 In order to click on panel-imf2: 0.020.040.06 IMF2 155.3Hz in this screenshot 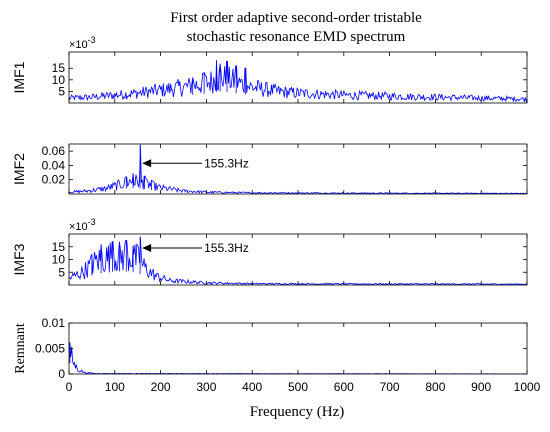, I will do `click(269, 169)`.